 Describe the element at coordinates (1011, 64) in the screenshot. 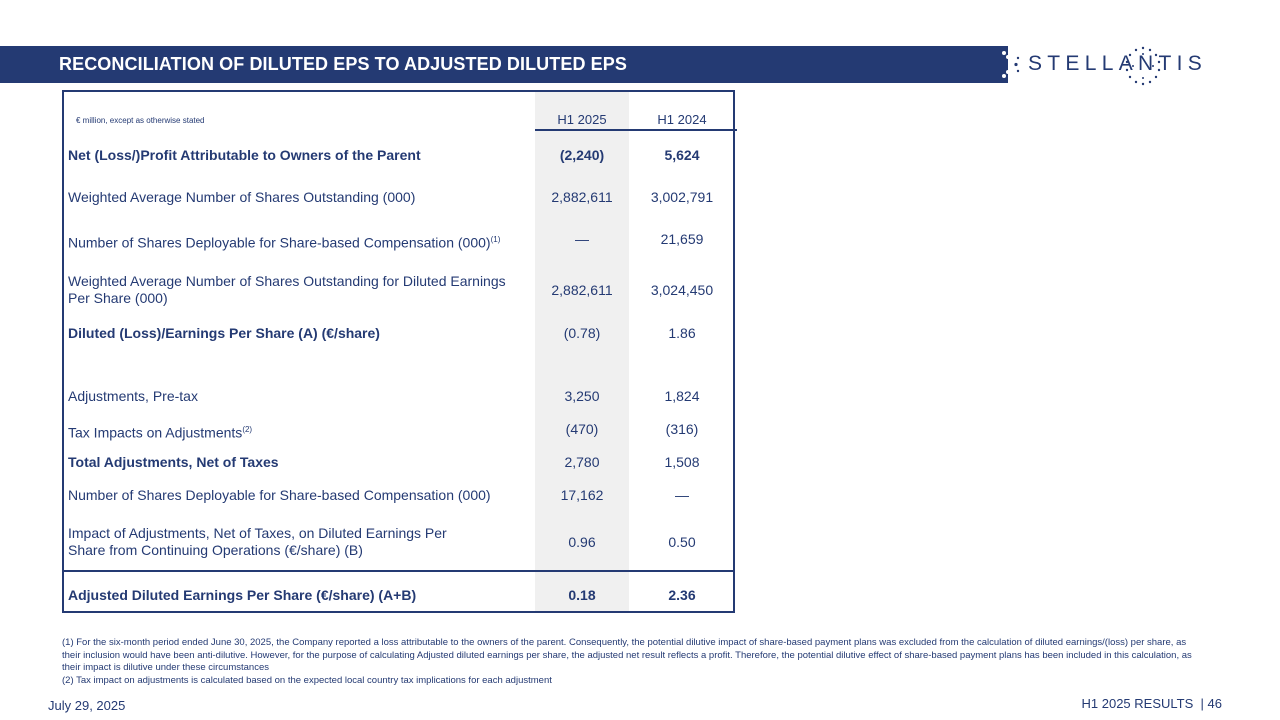

I see `logo-dots-icon` at that location.